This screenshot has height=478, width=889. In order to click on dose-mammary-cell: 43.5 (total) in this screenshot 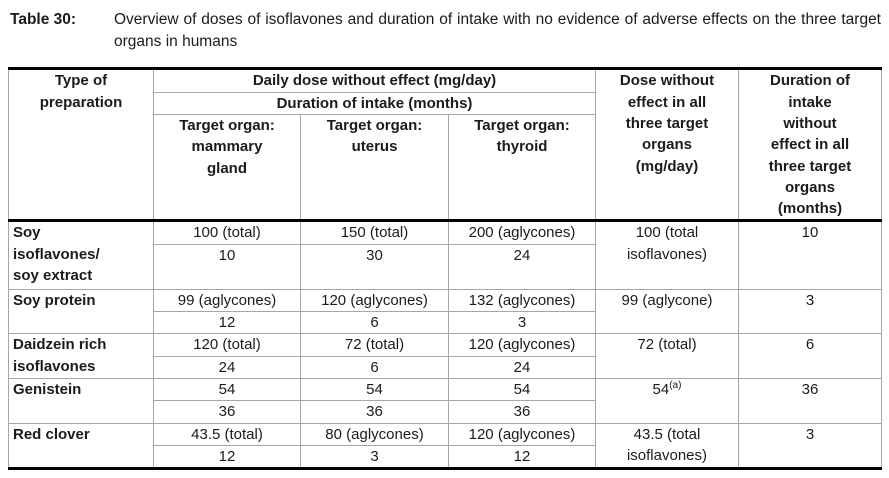, I will do `click(227, 434)`.